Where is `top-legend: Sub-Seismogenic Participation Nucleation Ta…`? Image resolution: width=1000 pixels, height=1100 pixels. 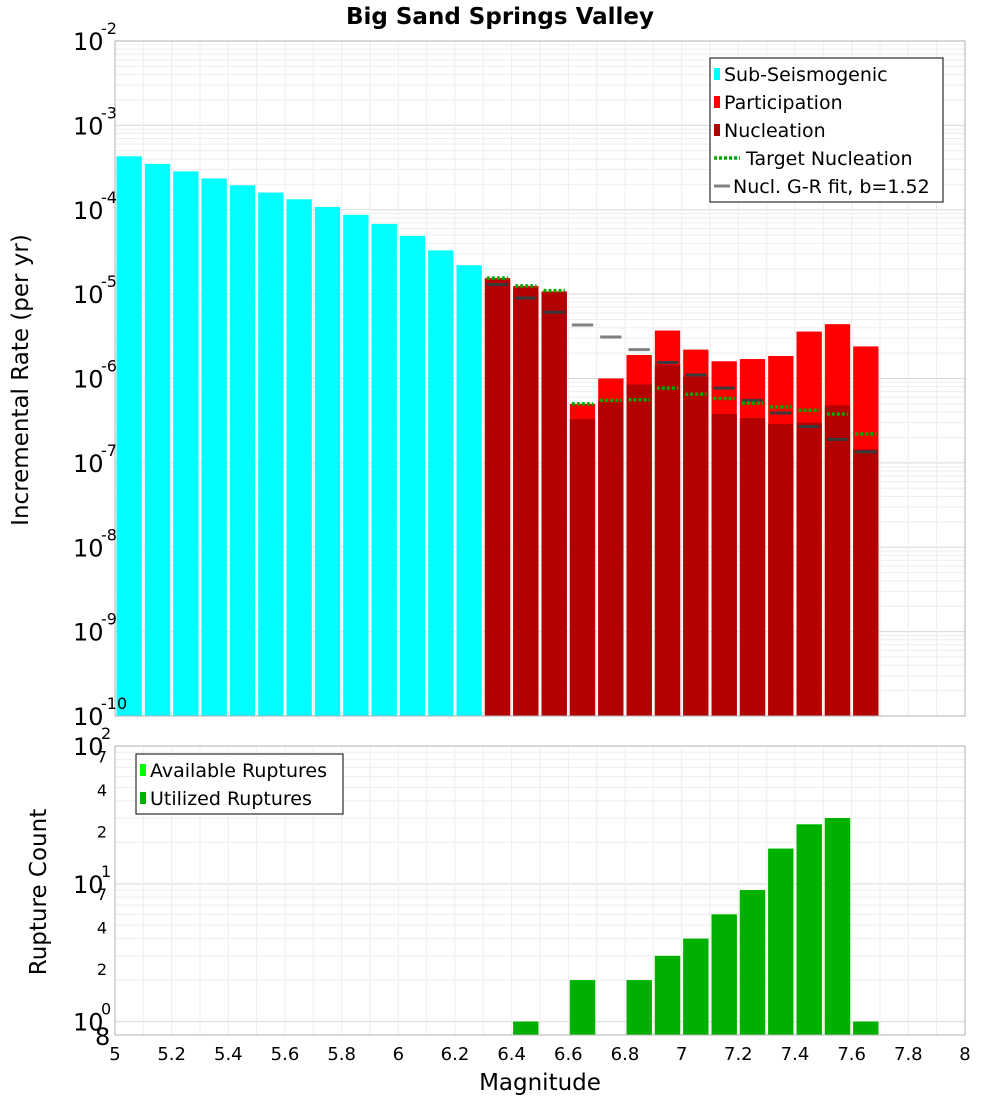
top-legend: Sub-Seismogenic Participation Nucleation Ta… is located at coordinates (826, 130).